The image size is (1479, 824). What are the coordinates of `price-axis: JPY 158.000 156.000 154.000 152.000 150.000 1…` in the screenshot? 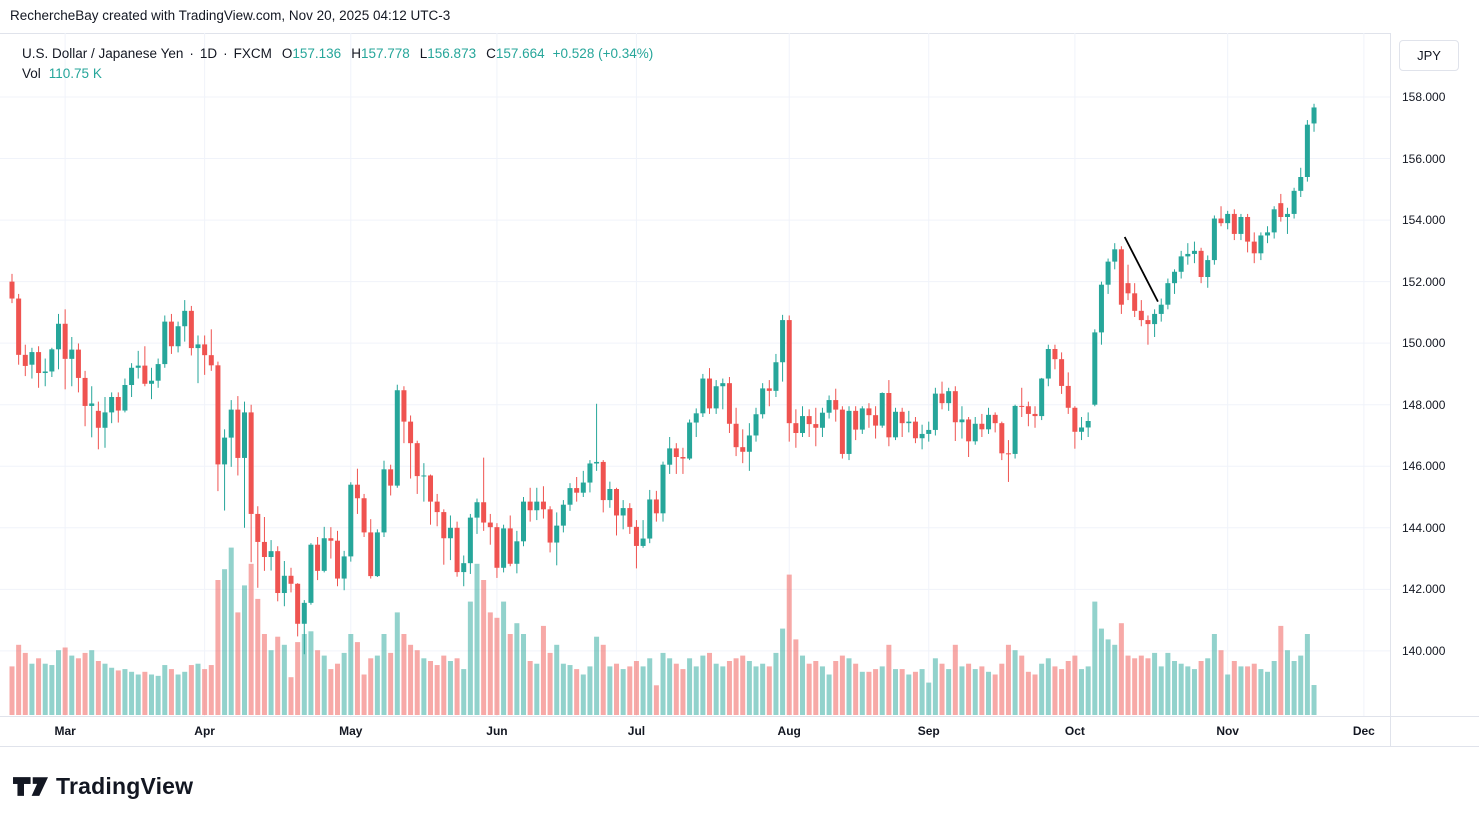 It's located at (1434, 389).